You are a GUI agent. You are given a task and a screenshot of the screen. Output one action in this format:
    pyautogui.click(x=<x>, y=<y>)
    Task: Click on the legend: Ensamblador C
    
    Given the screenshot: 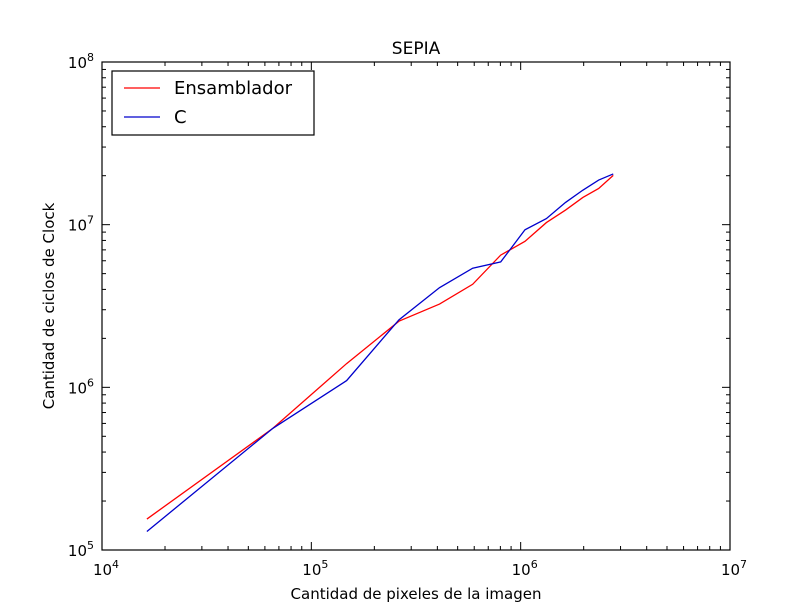 What is the action you would take?
    pyautogui.click(x=213, y=103)
    